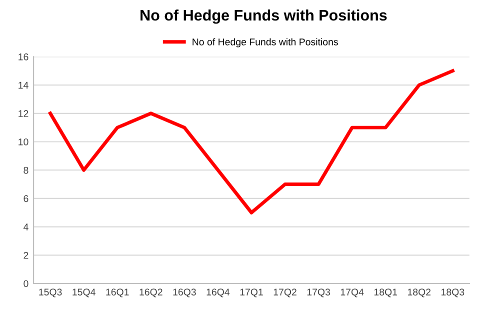  What do you see at coordinates (84, 293) in the screenshot?
I see `x-tick-label: 15Q4` at bounding box center [84, 293].